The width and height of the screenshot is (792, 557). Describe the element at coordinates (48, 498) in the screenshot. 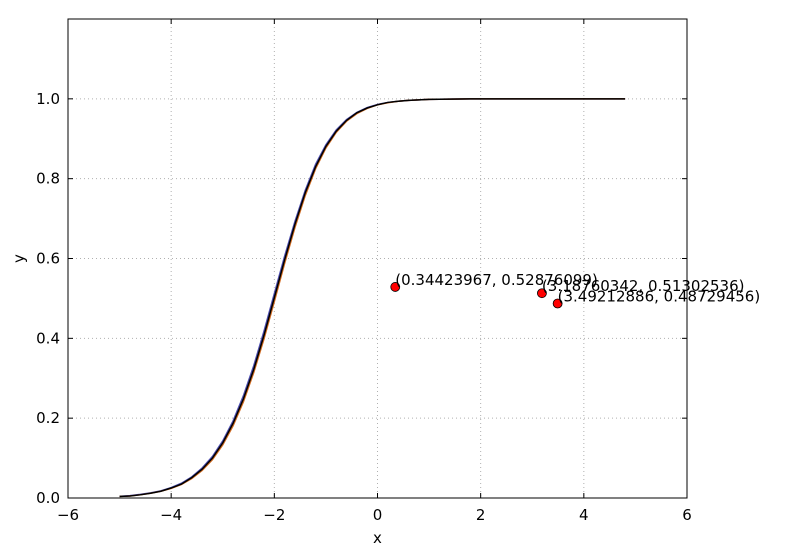

I see `y-tick-label: 0.0` at that location.